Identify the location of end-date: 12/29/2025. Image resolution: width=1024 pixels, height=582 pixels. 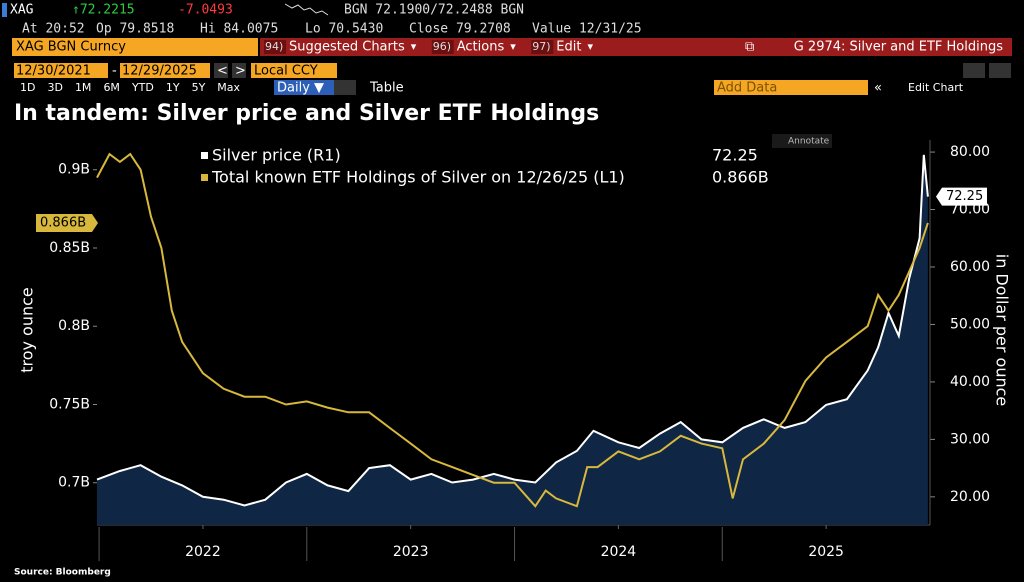
(159, 71).